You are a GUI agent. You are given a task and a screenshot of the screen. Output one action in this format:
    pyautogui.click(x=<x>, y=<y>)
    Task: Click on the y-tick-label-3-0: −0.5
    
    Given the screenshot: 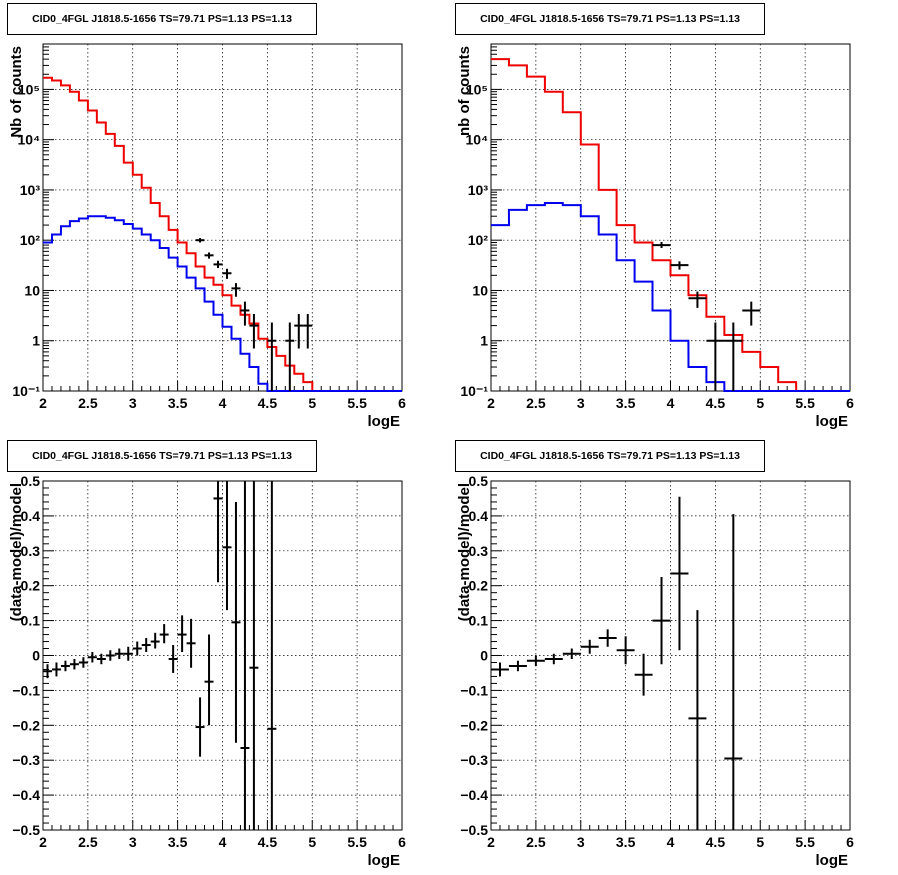 What is the action you would take?
    pyautogui.click(x=26, y=830)
    